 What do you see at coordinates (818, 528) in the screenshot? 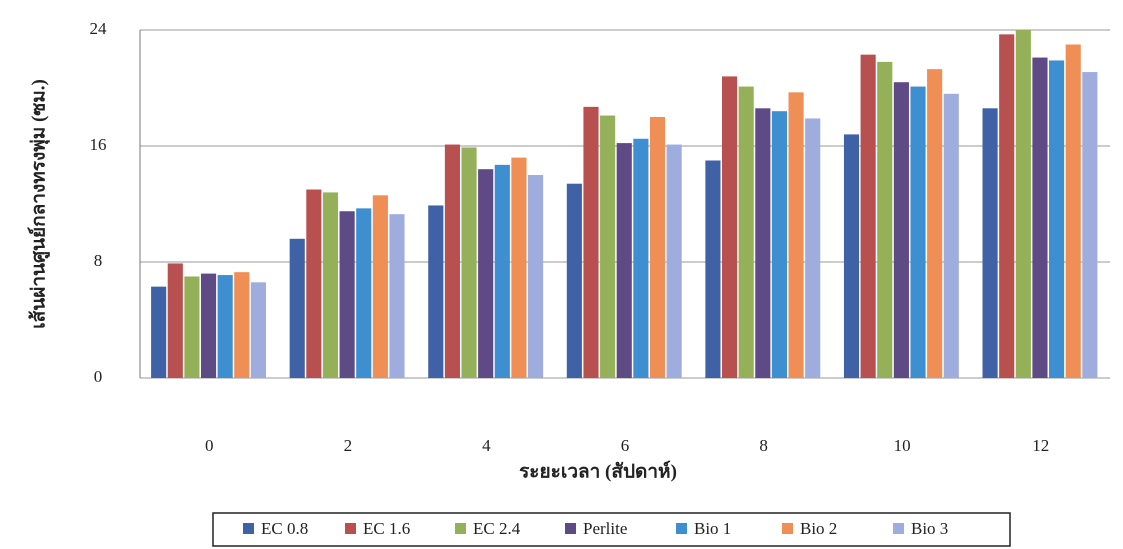
I see `legend-label: Bio 2` at bounding box center [818, 528].